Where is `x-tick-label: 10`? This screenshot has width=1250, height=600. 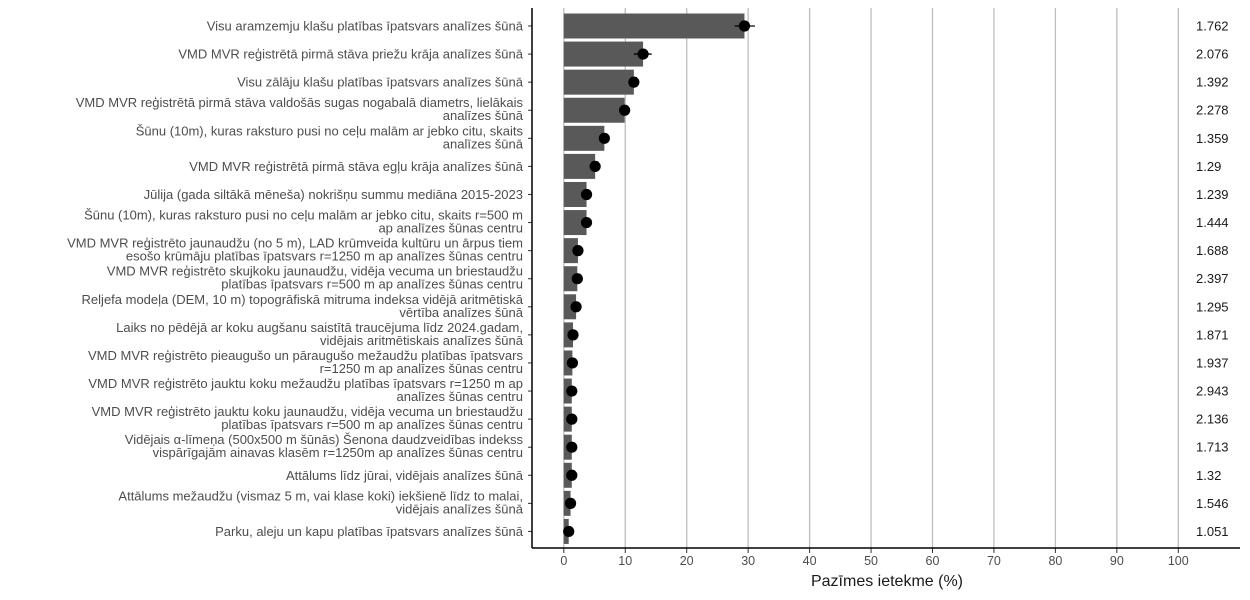
x-tick-label: 10 is located at coordinates (625, 561).